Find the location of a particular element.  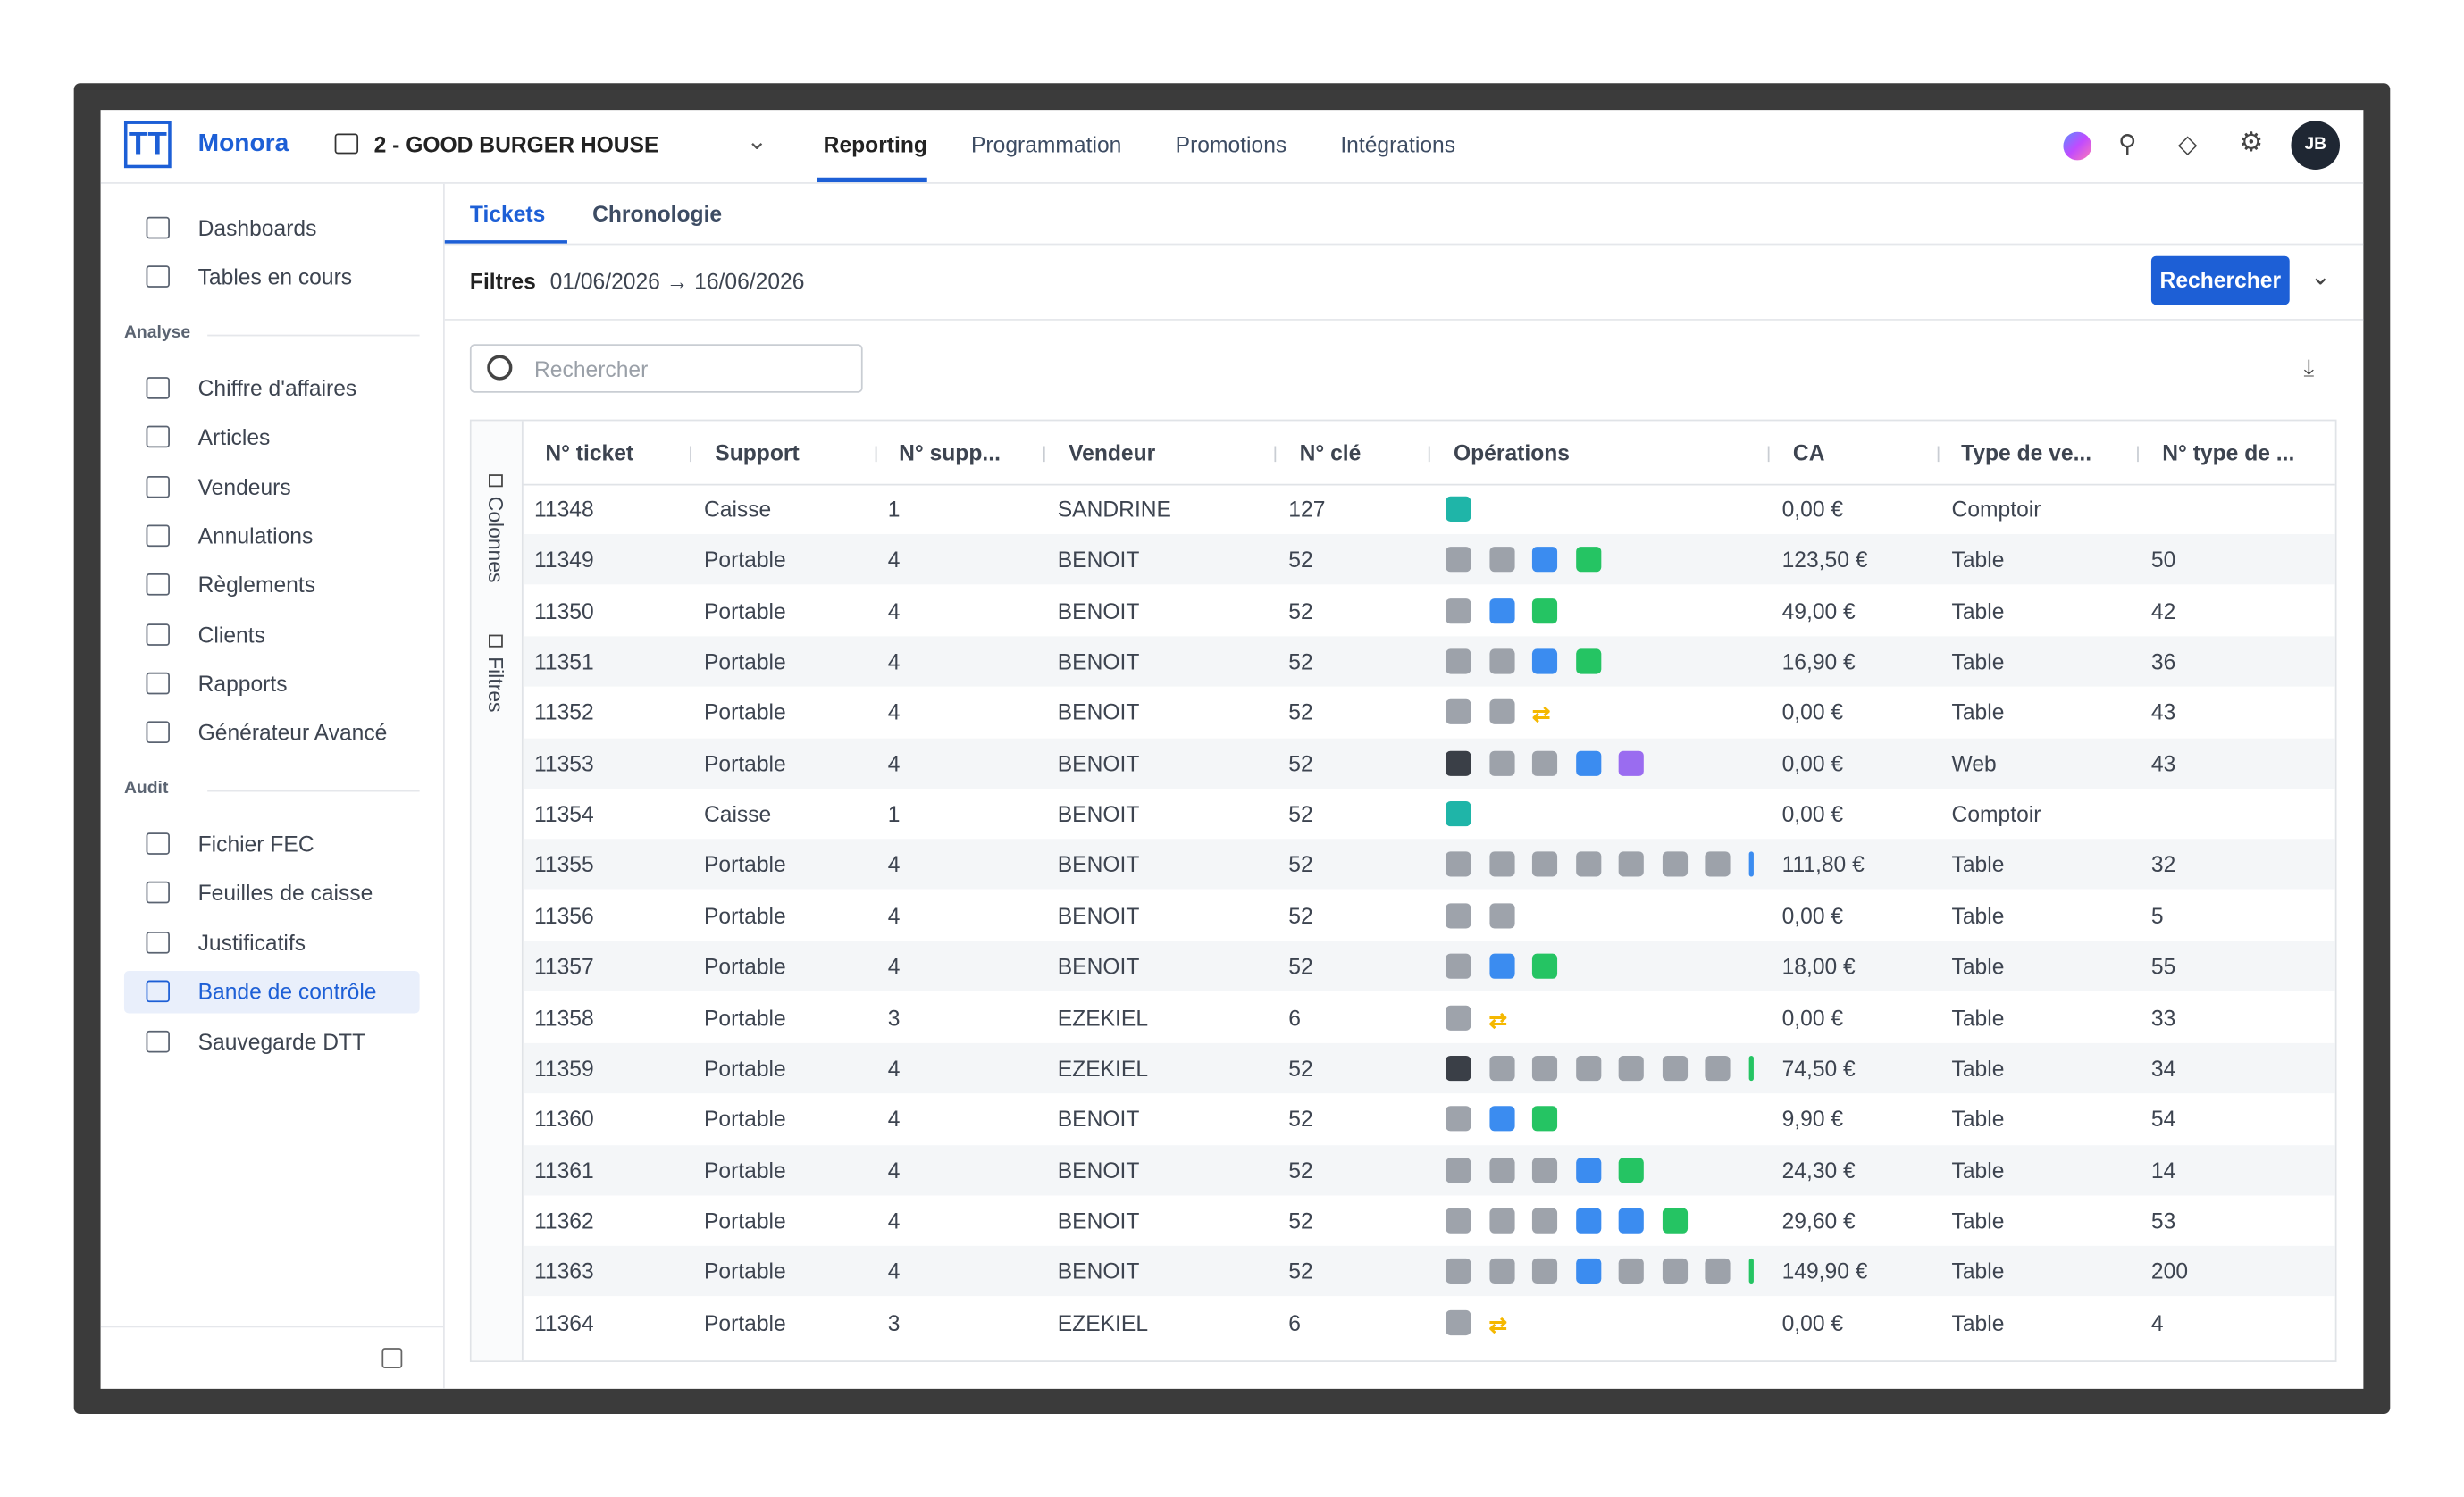

date-range: 01/06/2026 → 16/06/2026 is located at coordinates (677, 281).